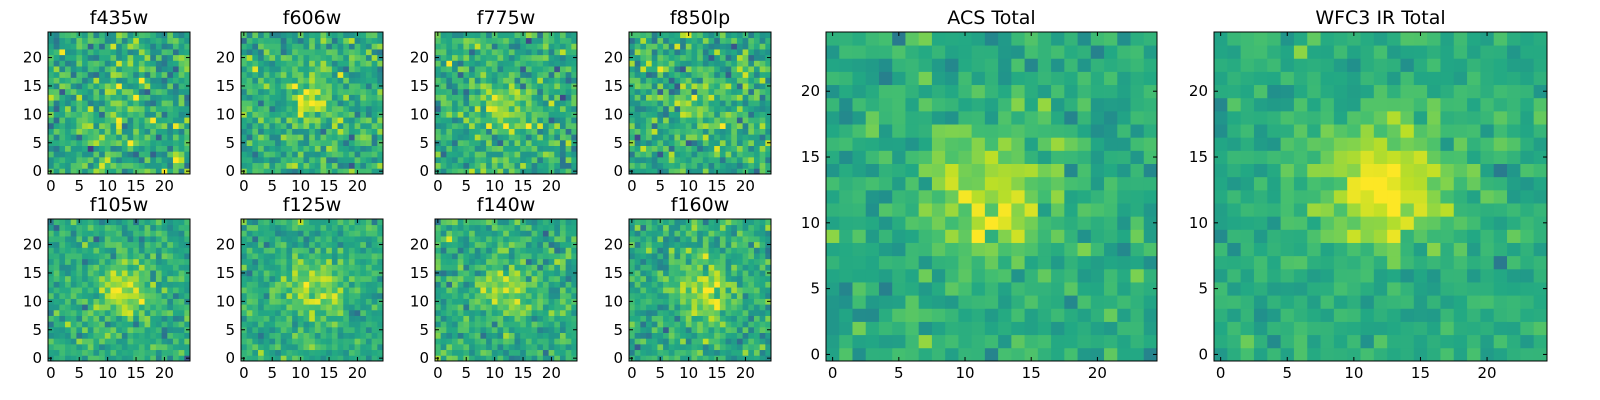 Image resolution: width=1600 pixels, height=400 pixels. Describe the element at coordinates (506, 18) in the screenshot. I see `panel-title: f775w` at that location.